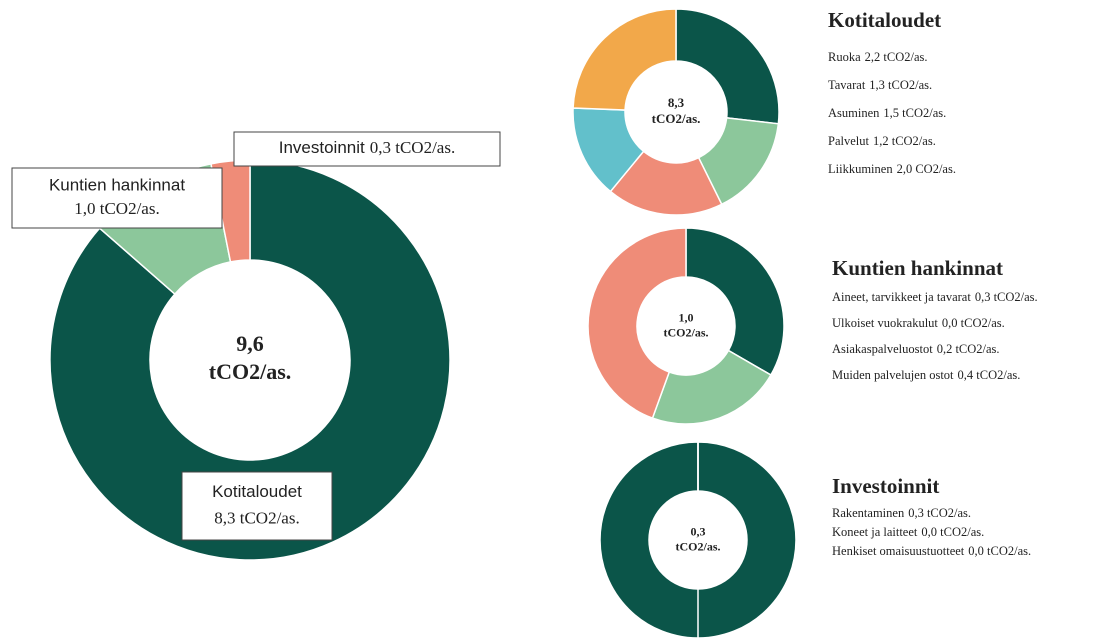 The image size is (1117, 638). I want to click on legend-entry: Asiakaspalveluostot 0,2 tCO2/as., so click(916, 349).